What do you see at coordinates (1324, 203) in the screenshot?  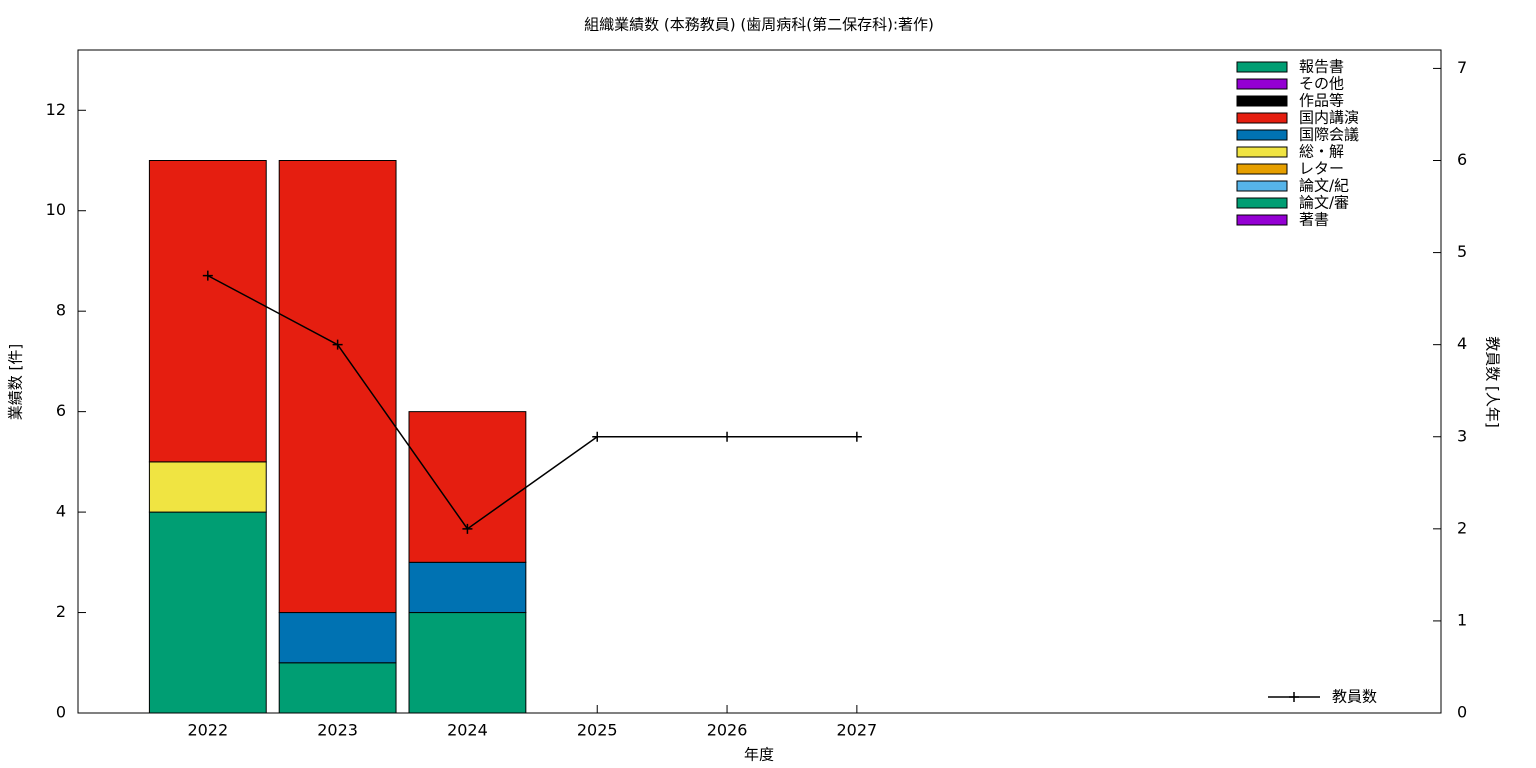 I see `legend-label: 論文/審` at bounding box center [1324, 203].